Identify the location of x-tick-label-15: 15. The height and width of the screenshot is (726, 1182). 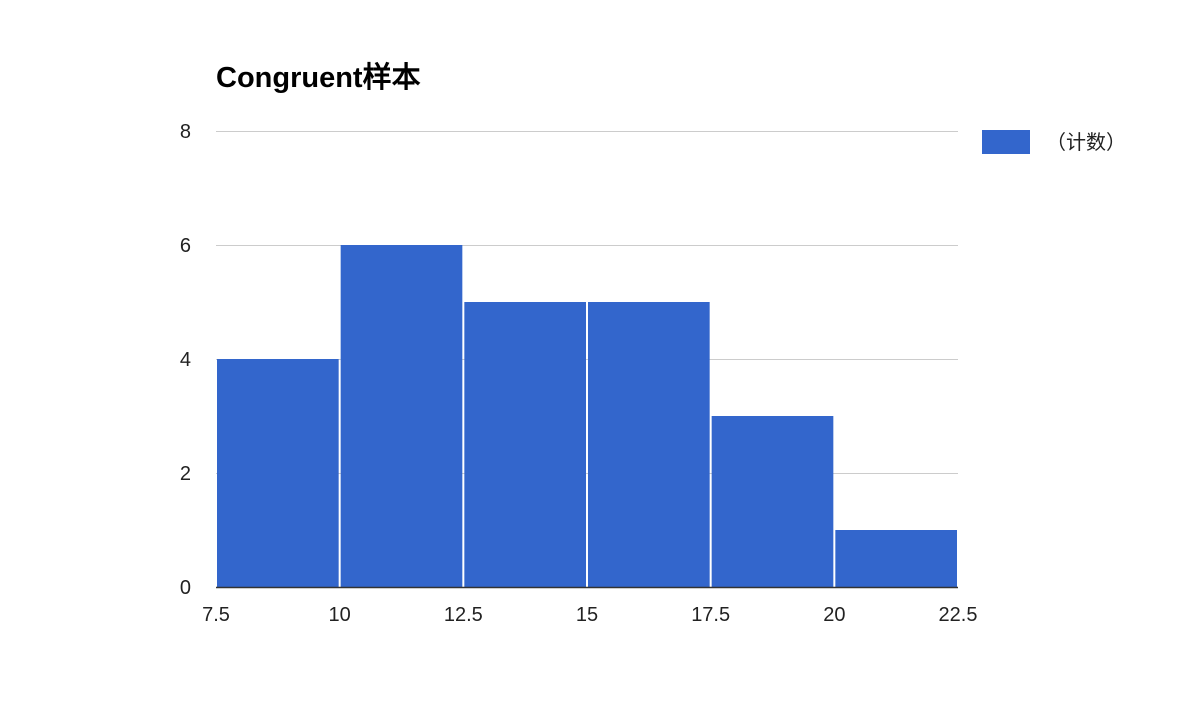
(587, 615).